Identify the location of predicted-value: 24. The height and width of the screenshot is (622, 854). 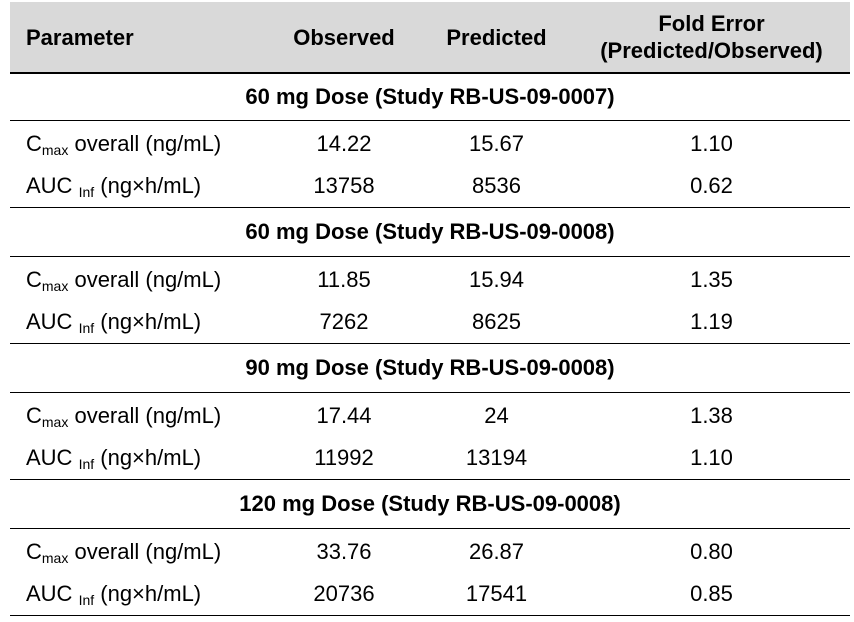
(496, 415).